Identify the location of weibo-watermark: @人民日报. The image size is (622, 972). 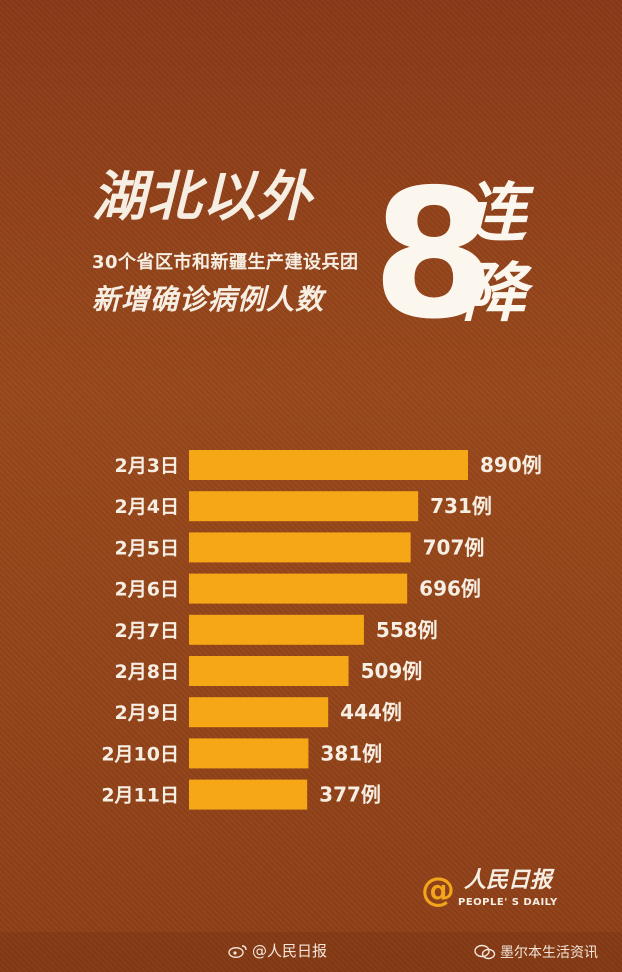
(277, 951).